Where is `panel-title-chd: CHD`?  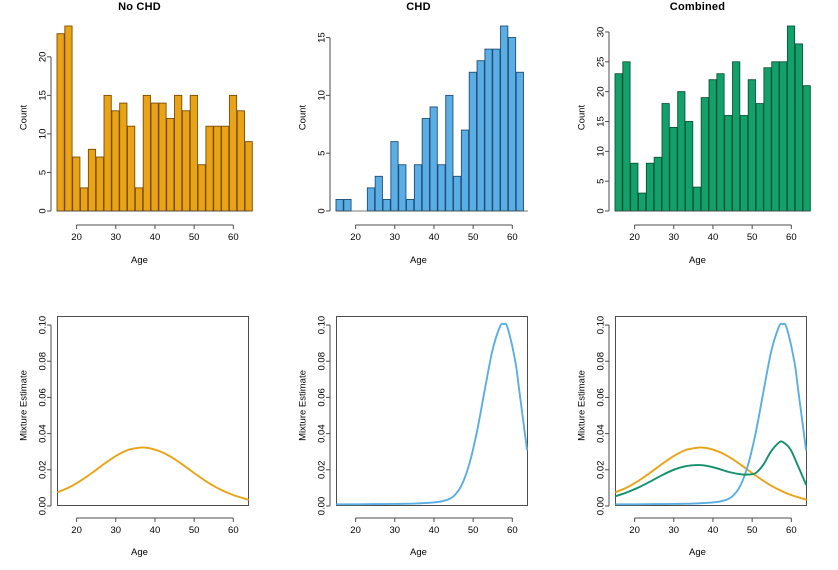
panel-title-chd: CHD is located at coordinates (418, 7).